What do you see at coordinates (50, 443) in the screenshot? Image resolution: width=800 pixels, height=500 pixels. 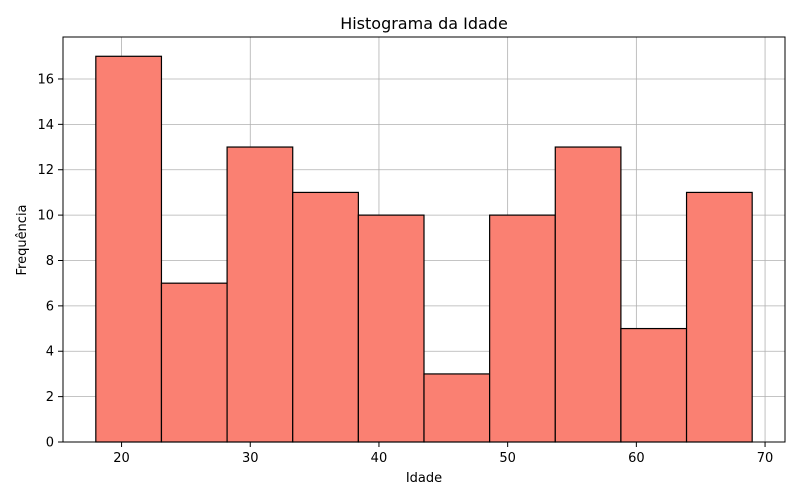 I see `y-tick-label: 0` at bounding box center [50, 443].